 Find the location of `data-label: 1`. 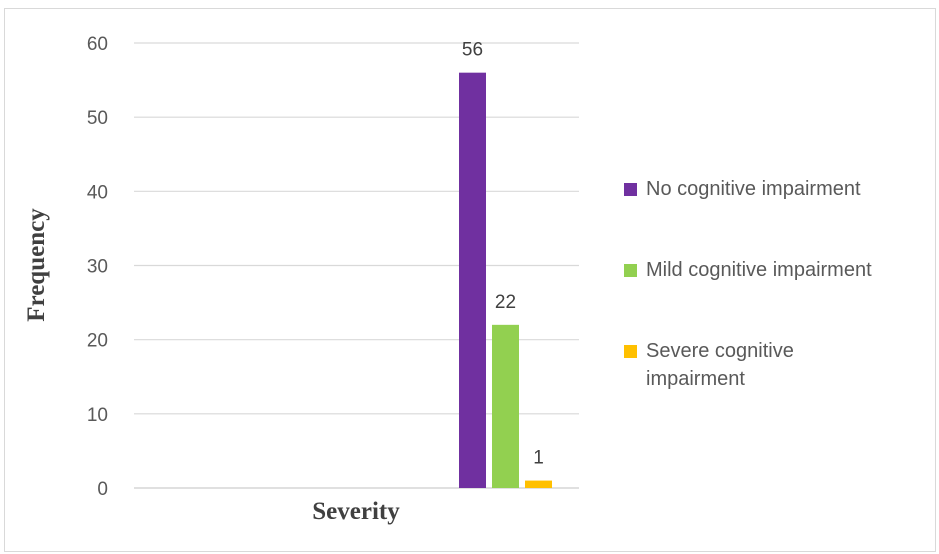

data-label: 1 is located at coordinates (538, 458).